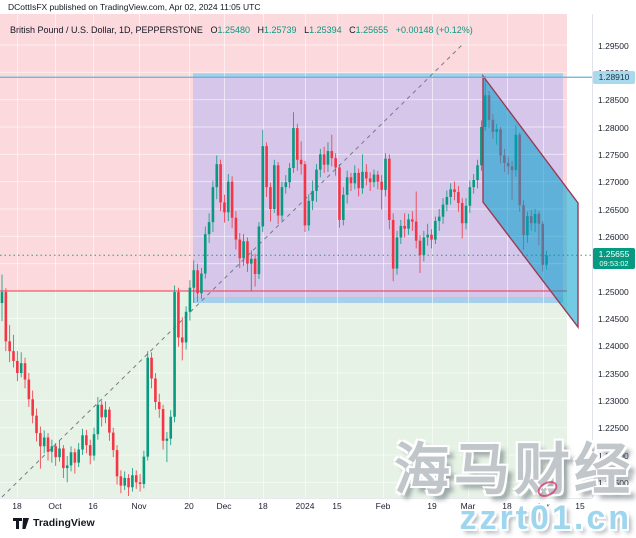  Describe the element at coordinates (613, 318) in the screenshot. I see `price-tick-label: 1.24500` at that location.